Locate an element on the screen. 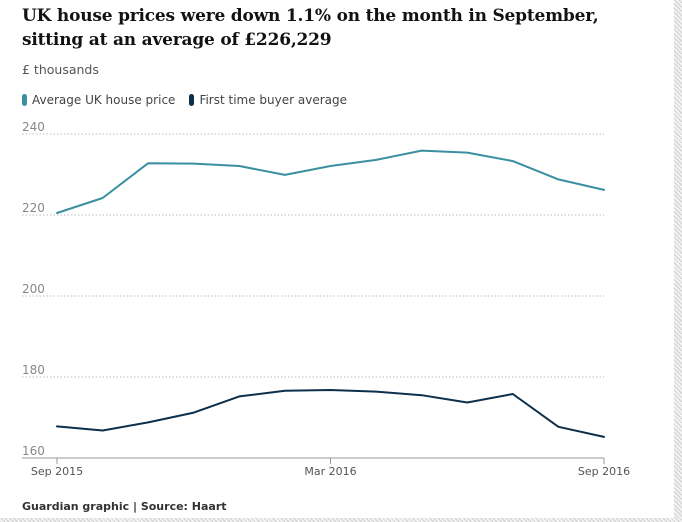  y-tick-label-180: 180 is located at coordinates (33, 370).